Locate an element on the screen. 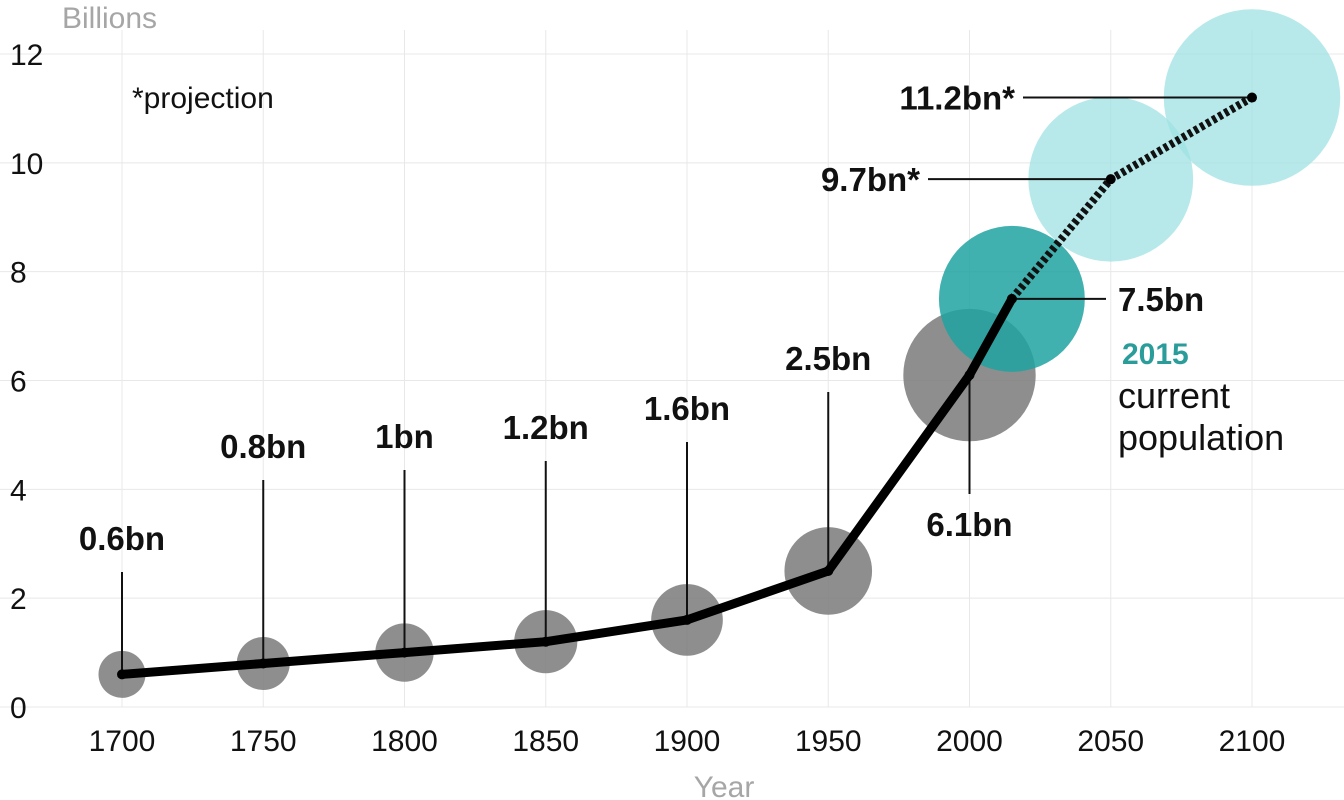  current-year-label: 2015 is located at coordinates (1155, 354).